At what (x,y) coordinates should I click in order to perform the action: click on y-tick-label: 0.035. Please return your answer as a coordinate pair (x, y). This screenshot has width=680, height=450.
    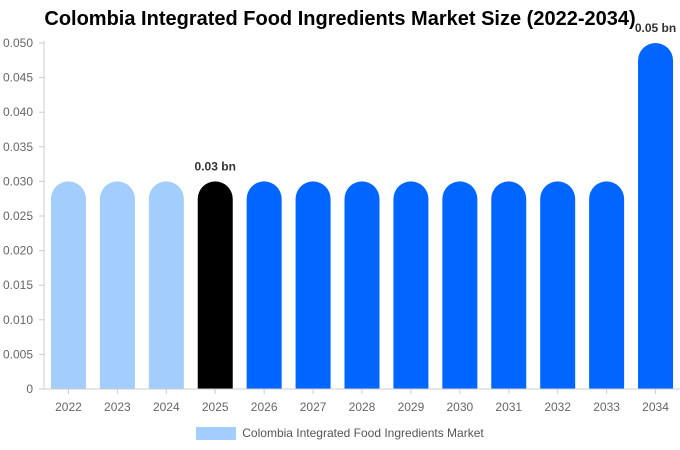
    Looking at the image, I should click on (18, 147).